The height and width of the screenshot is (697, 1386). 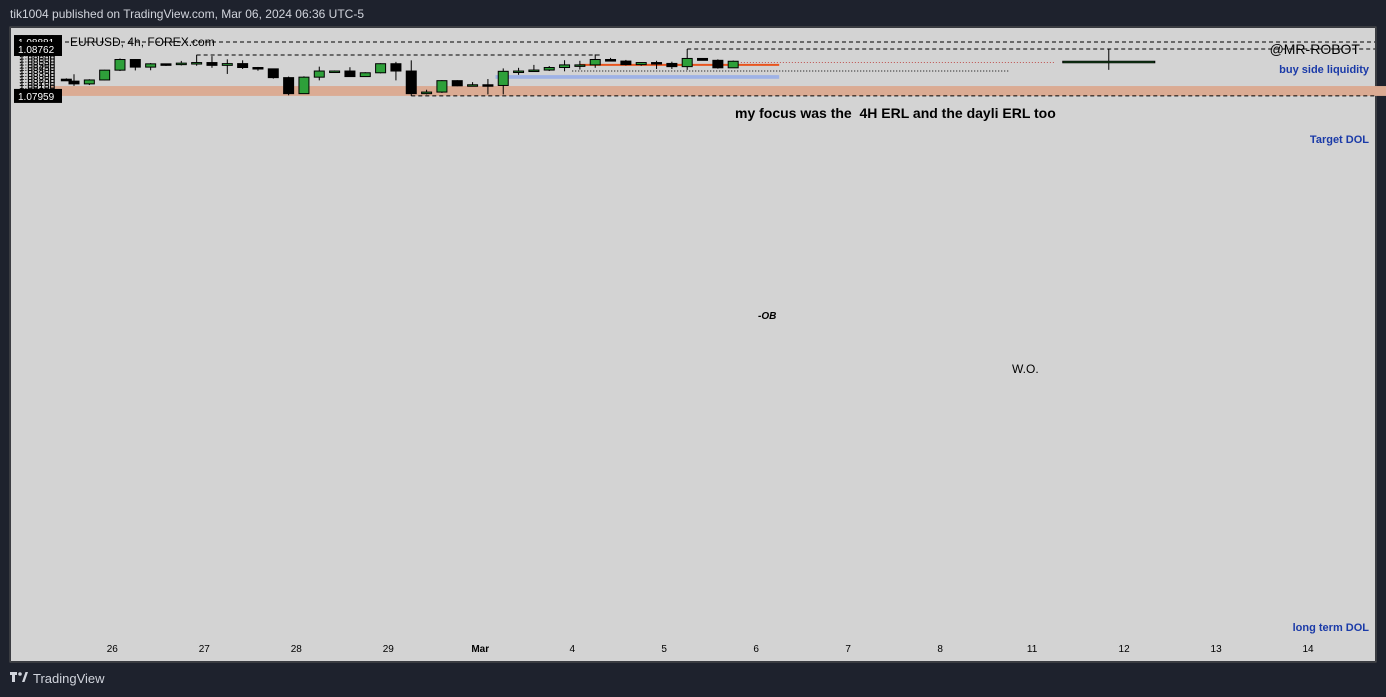 What do you see at coordinates (1217, 649) in the screenshot?
I see `x-tick-label-12: 13` at bounding box center [1217, 649].